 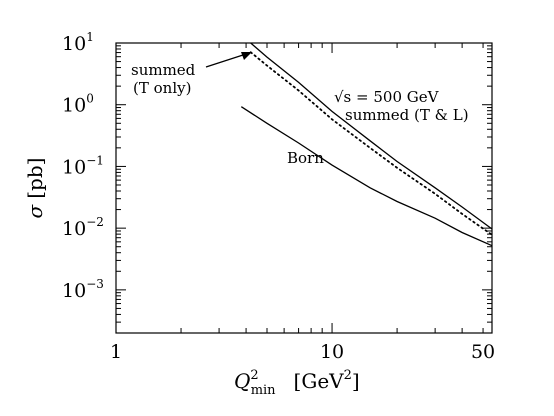 I want to click on annotation-summed-tl: summed (T & L), so click(x=407, y=115).